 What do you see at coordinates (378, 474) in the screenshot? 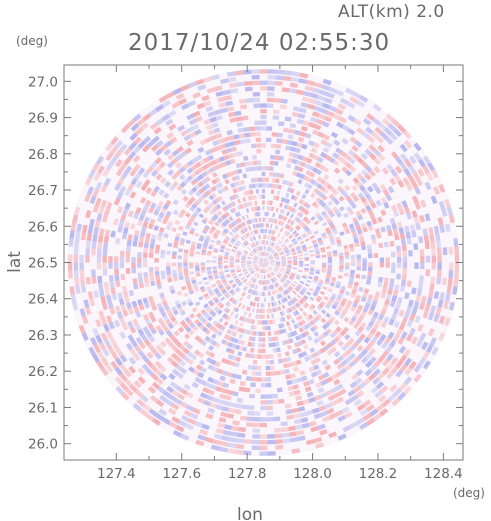
I see `x-tick-label: 128.2` at bounding box center [378, 474].